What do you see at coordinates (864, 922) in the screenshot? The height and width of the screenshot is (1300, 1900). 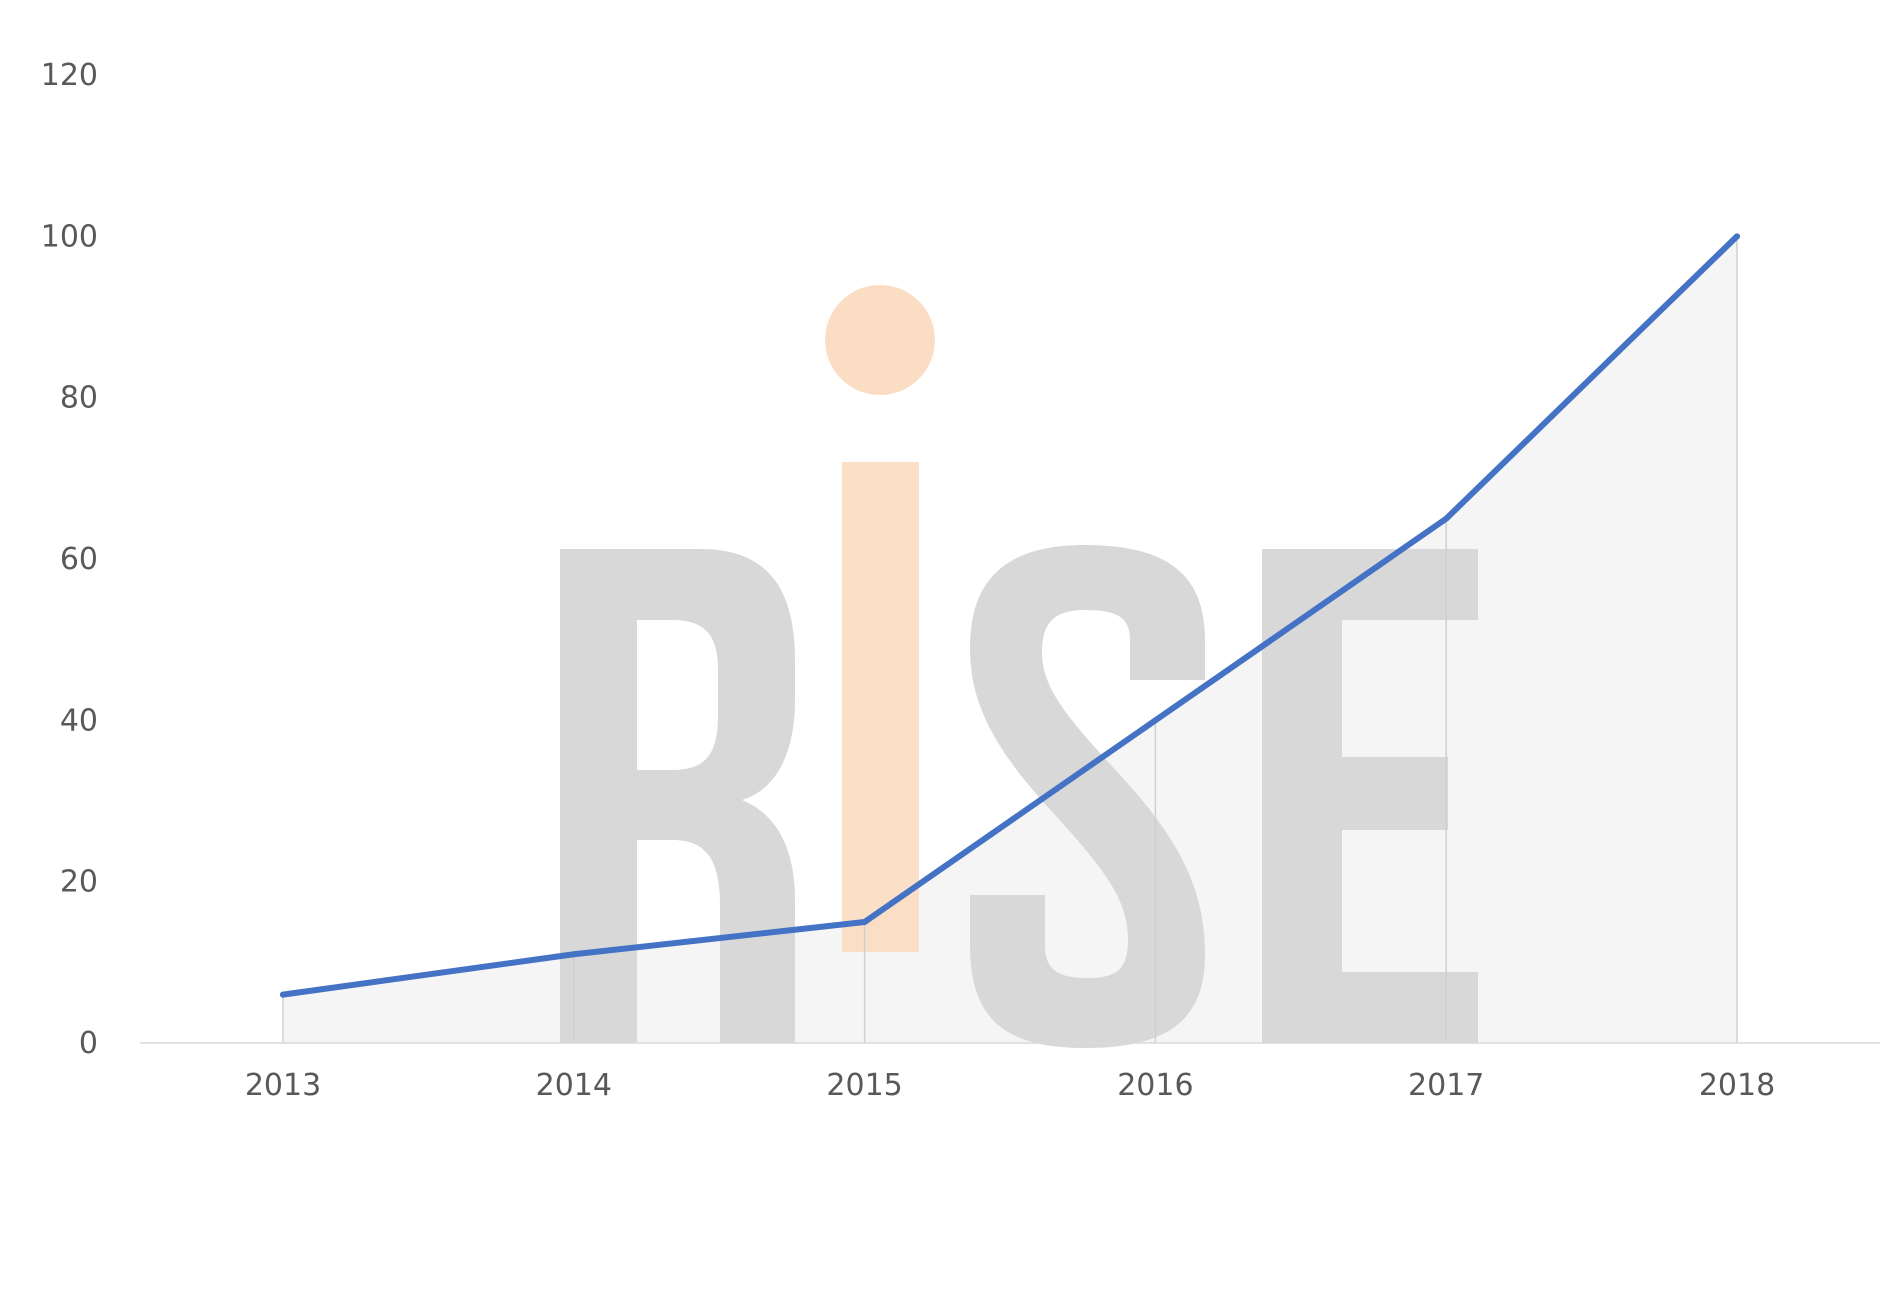 I see `data-point-2015` at bounding box center [864, 922].